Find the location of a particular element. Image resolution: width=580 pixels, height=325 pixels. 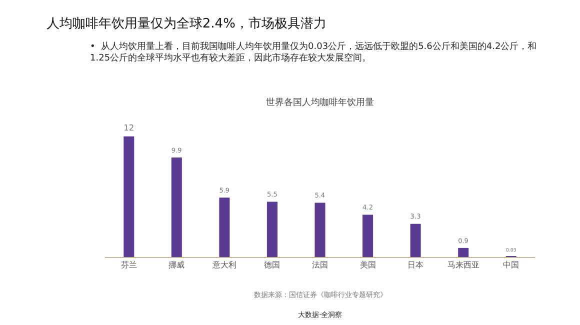

x-tick-label: 挪威 is located at coordinates (176, 265).